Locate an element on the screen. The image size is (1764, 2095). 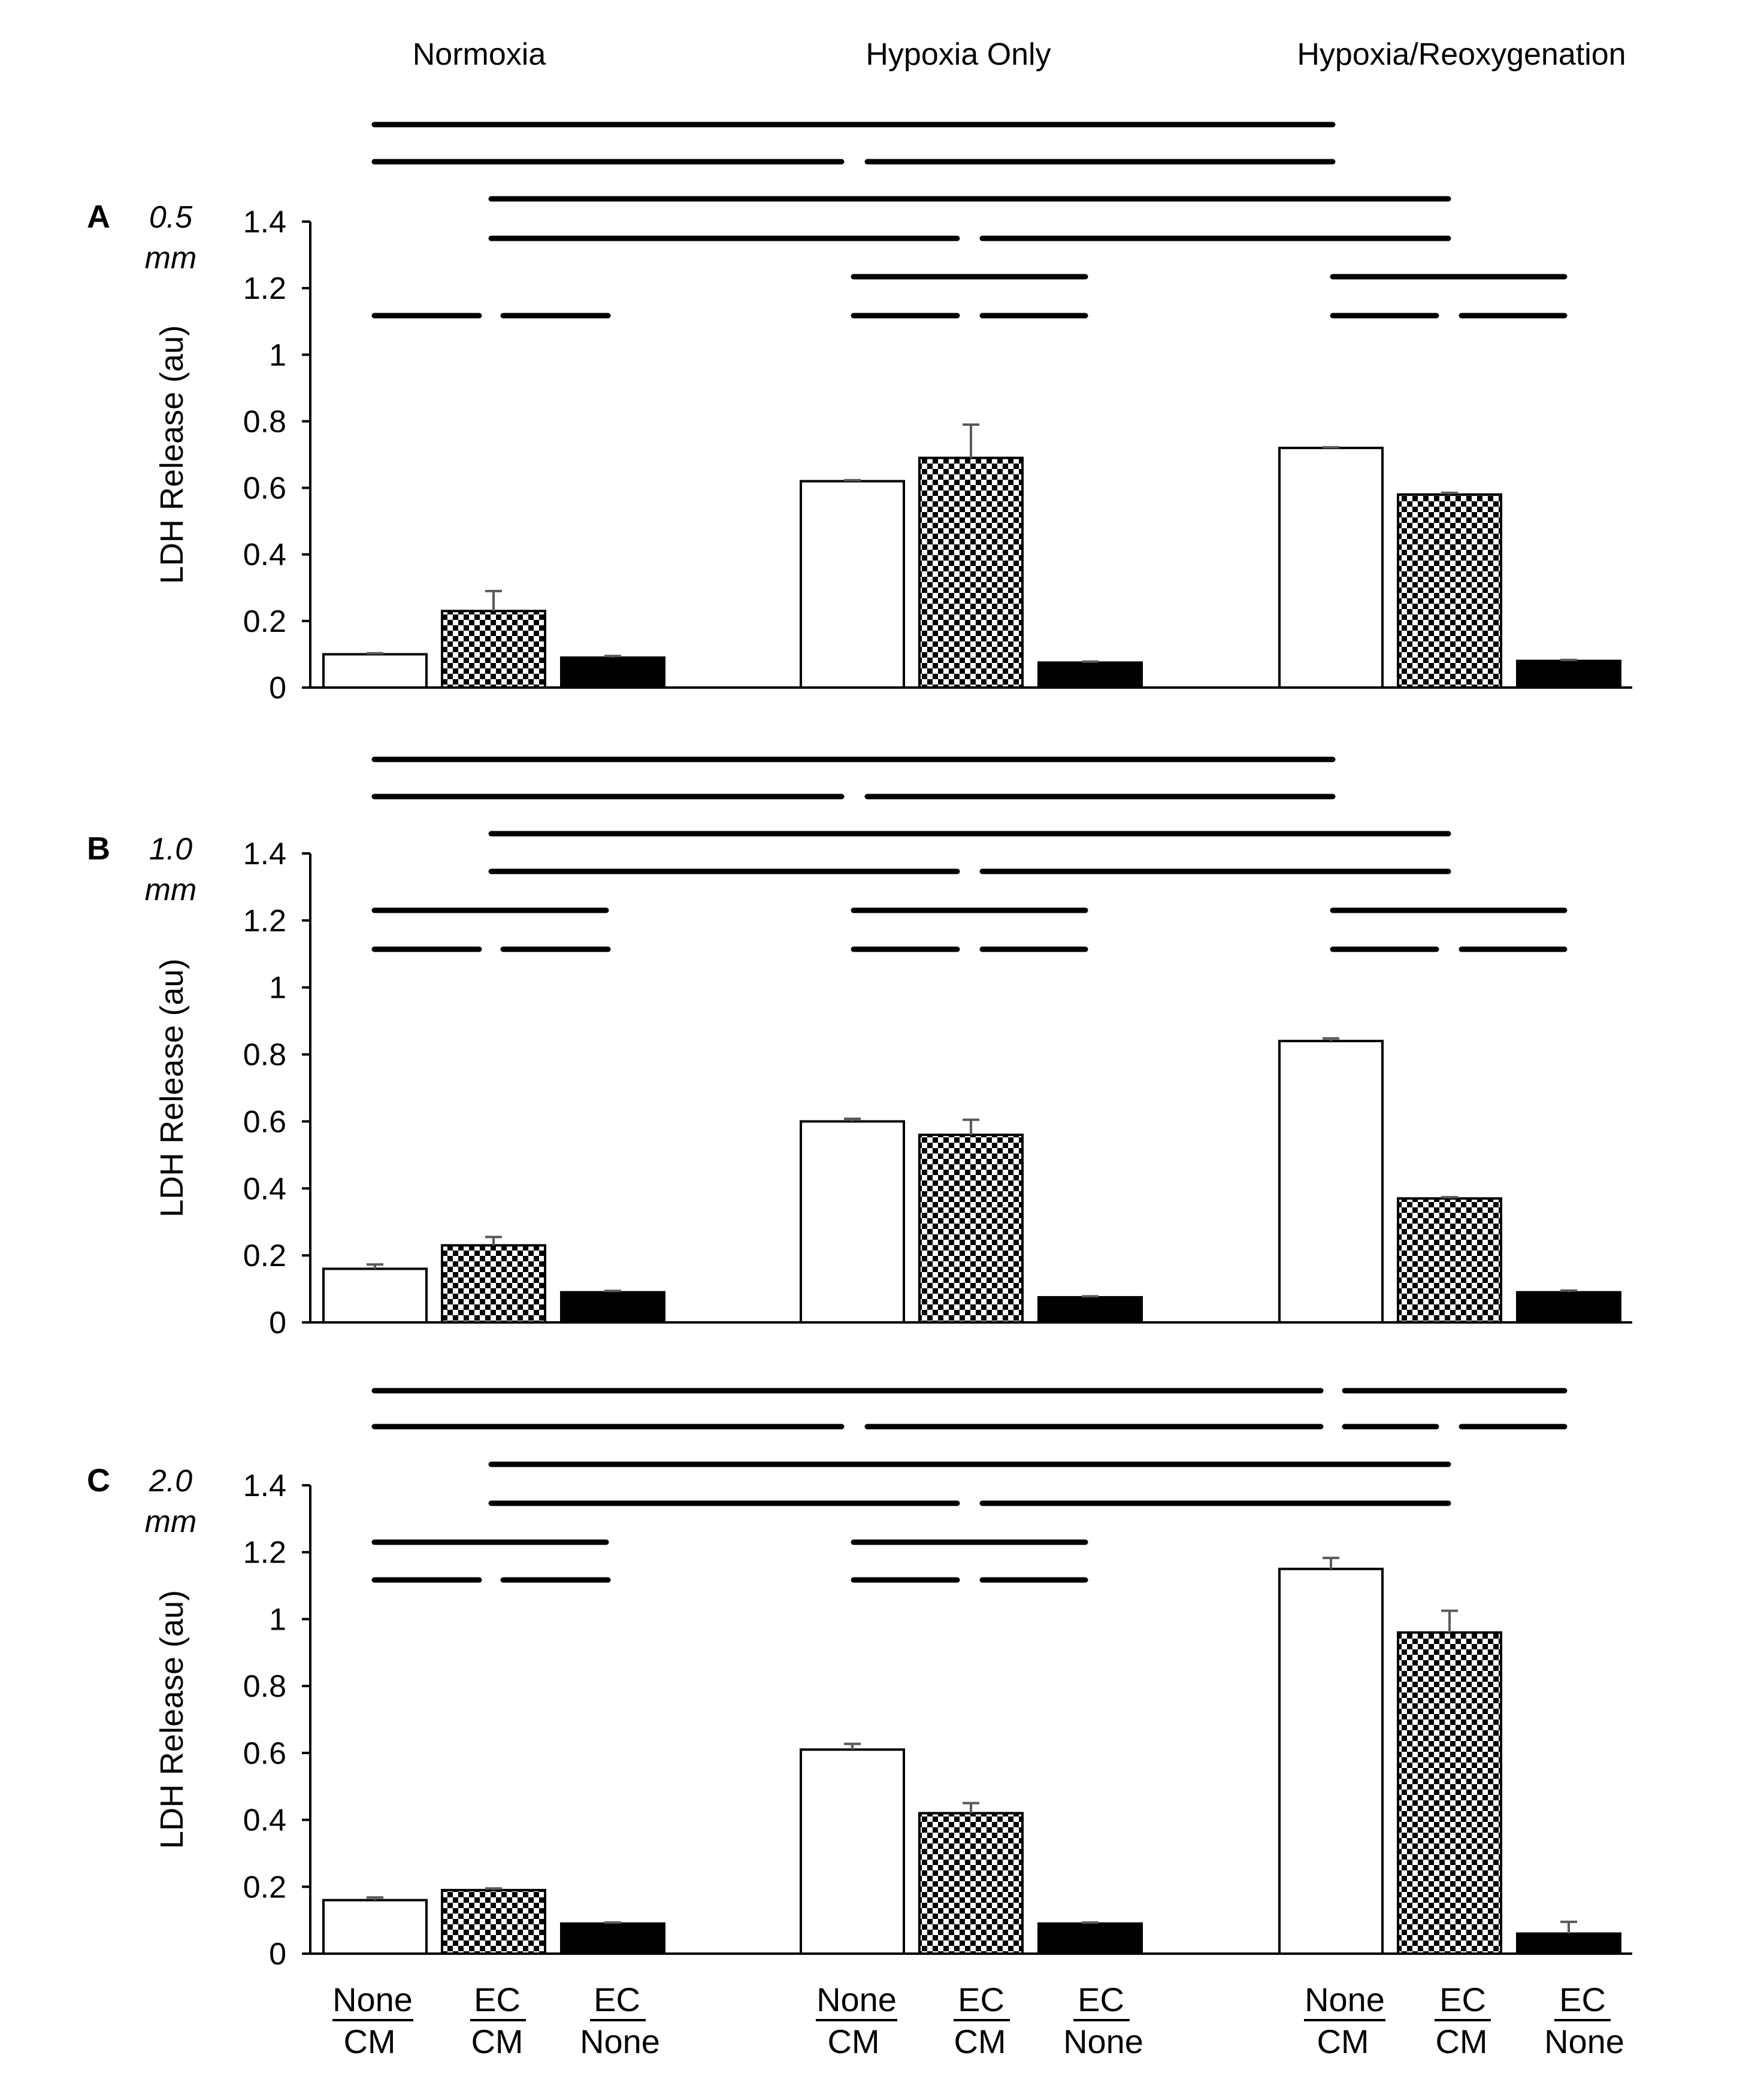
thickness-label: 0.5 is located at coordinates (171, 217).